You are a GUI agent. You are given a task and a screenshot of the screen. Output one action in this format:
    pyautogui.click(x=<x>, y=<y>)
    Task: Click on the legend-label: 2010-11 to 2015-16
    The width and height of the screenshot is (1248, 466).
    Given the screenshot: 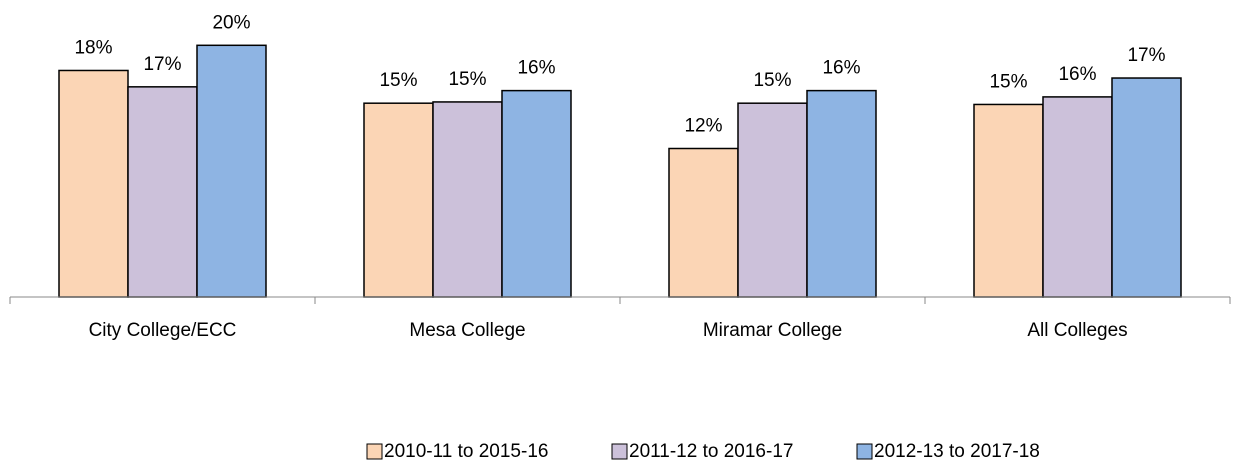 What is the action you would take?
    pyautogui.click(x=466, y=451)
    